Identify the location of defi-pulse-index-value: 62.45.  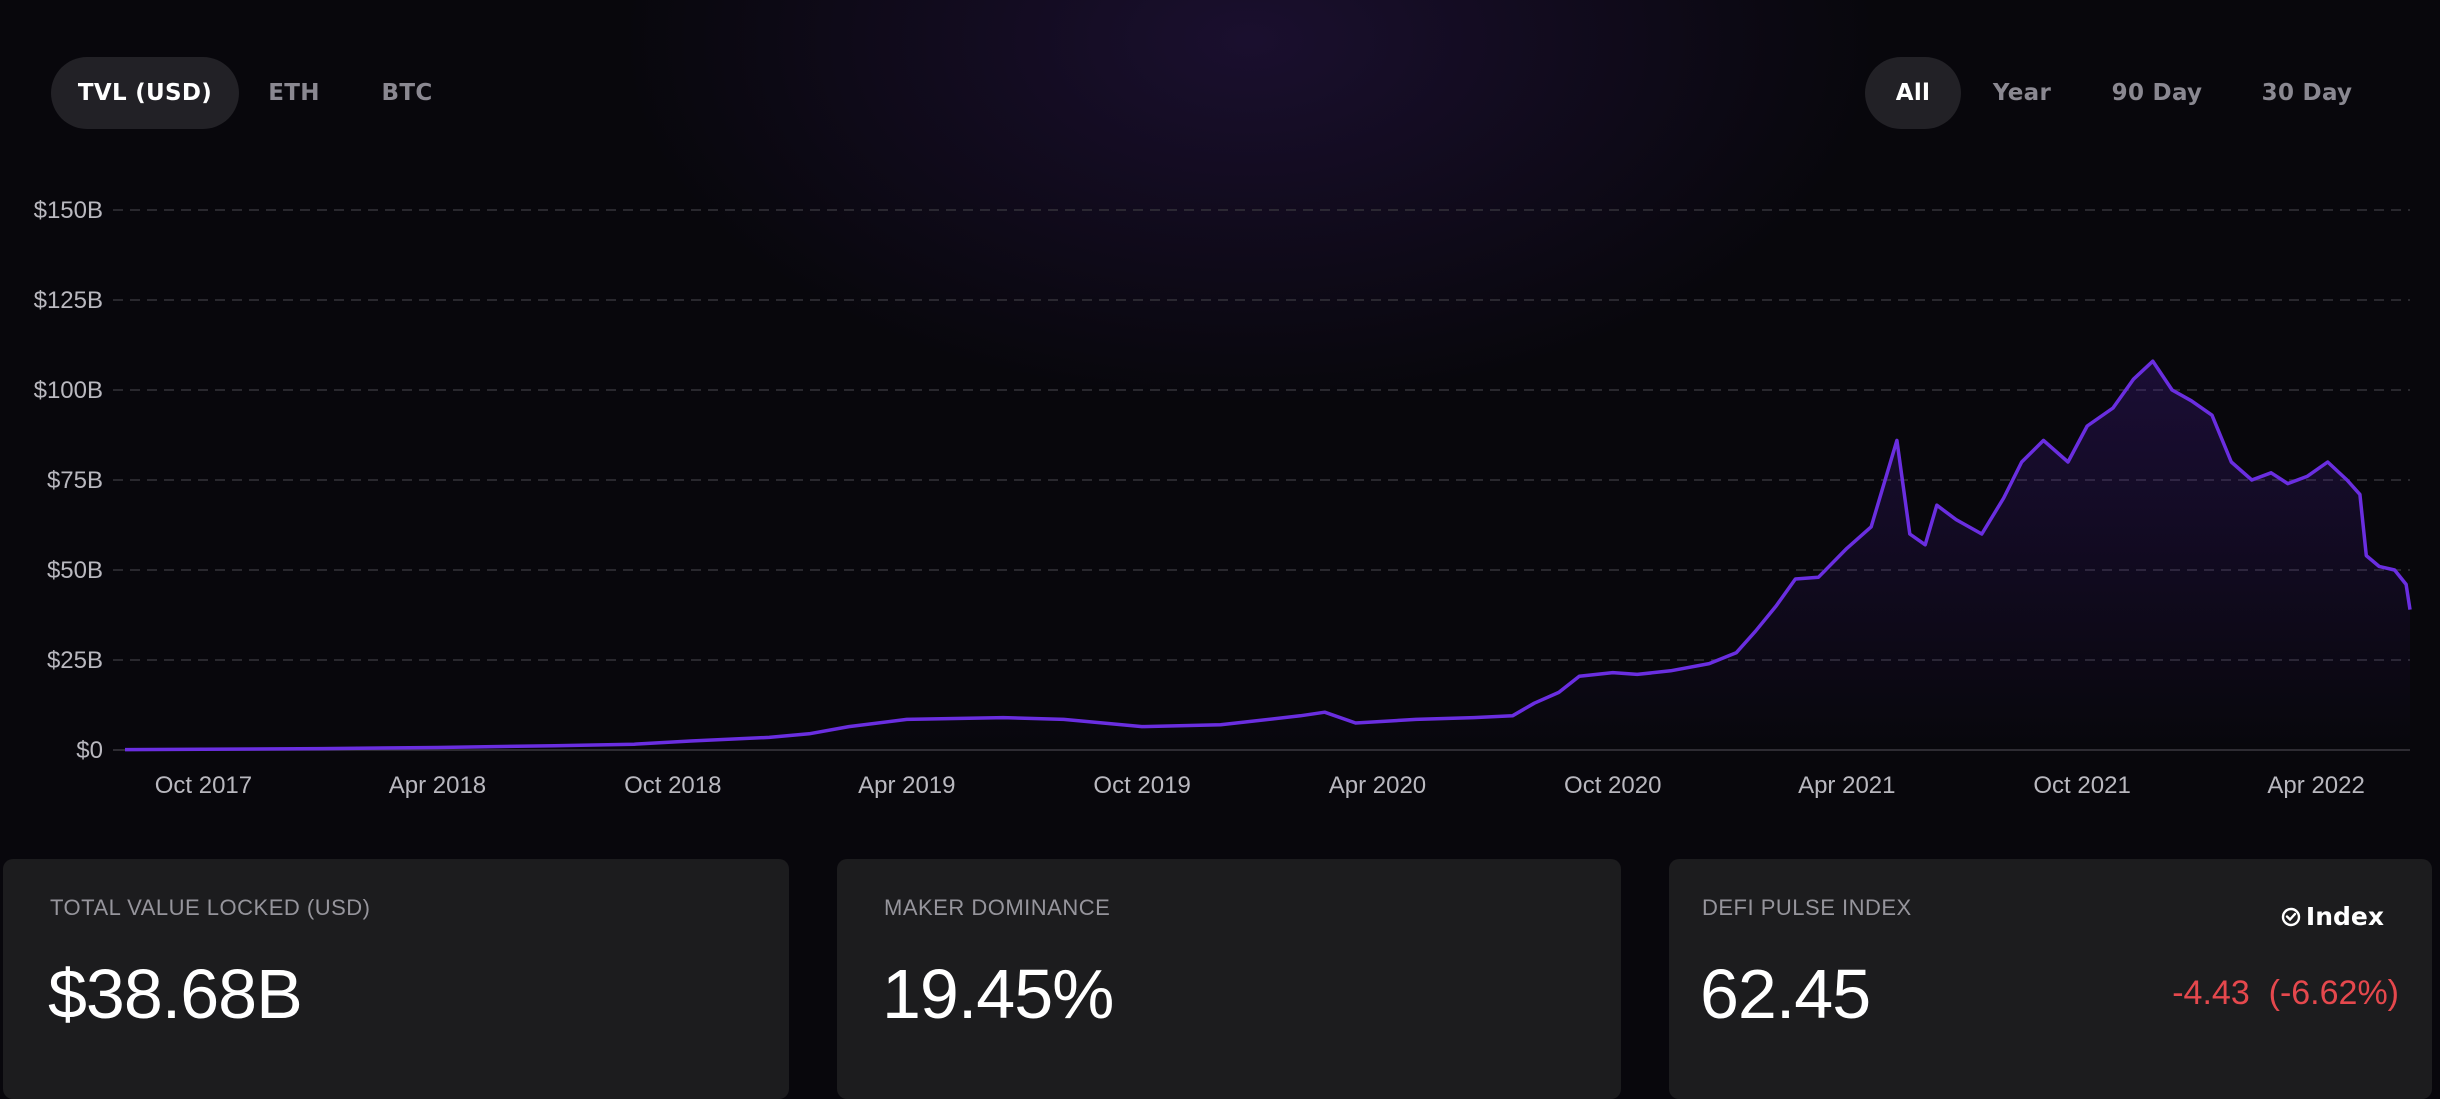
(1785, 994).